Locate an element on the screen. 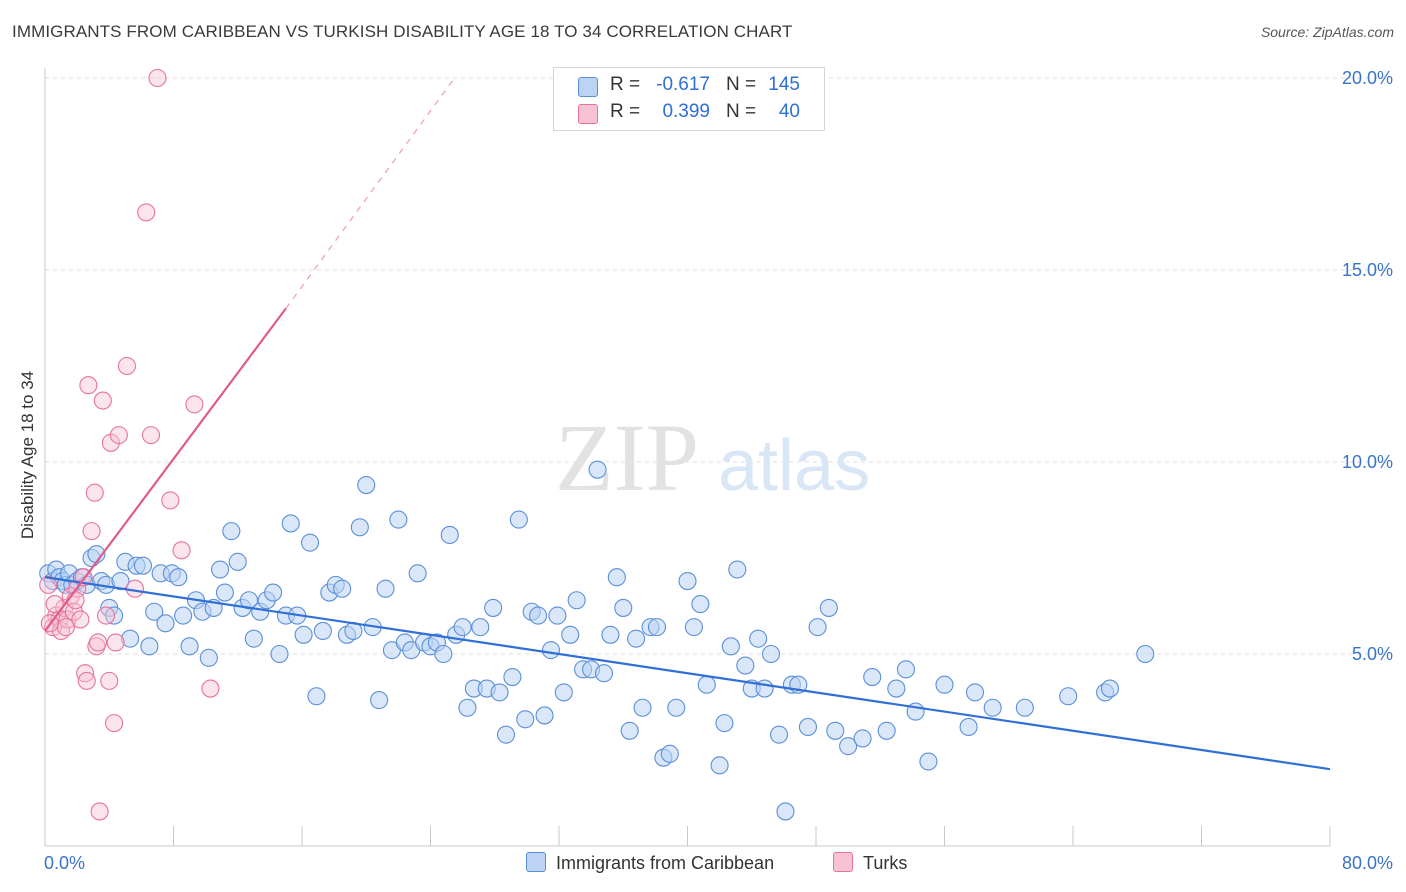 This screenshot has height=892, width=1406. trend-line-turks-extension is located at coordinates (370, 193).